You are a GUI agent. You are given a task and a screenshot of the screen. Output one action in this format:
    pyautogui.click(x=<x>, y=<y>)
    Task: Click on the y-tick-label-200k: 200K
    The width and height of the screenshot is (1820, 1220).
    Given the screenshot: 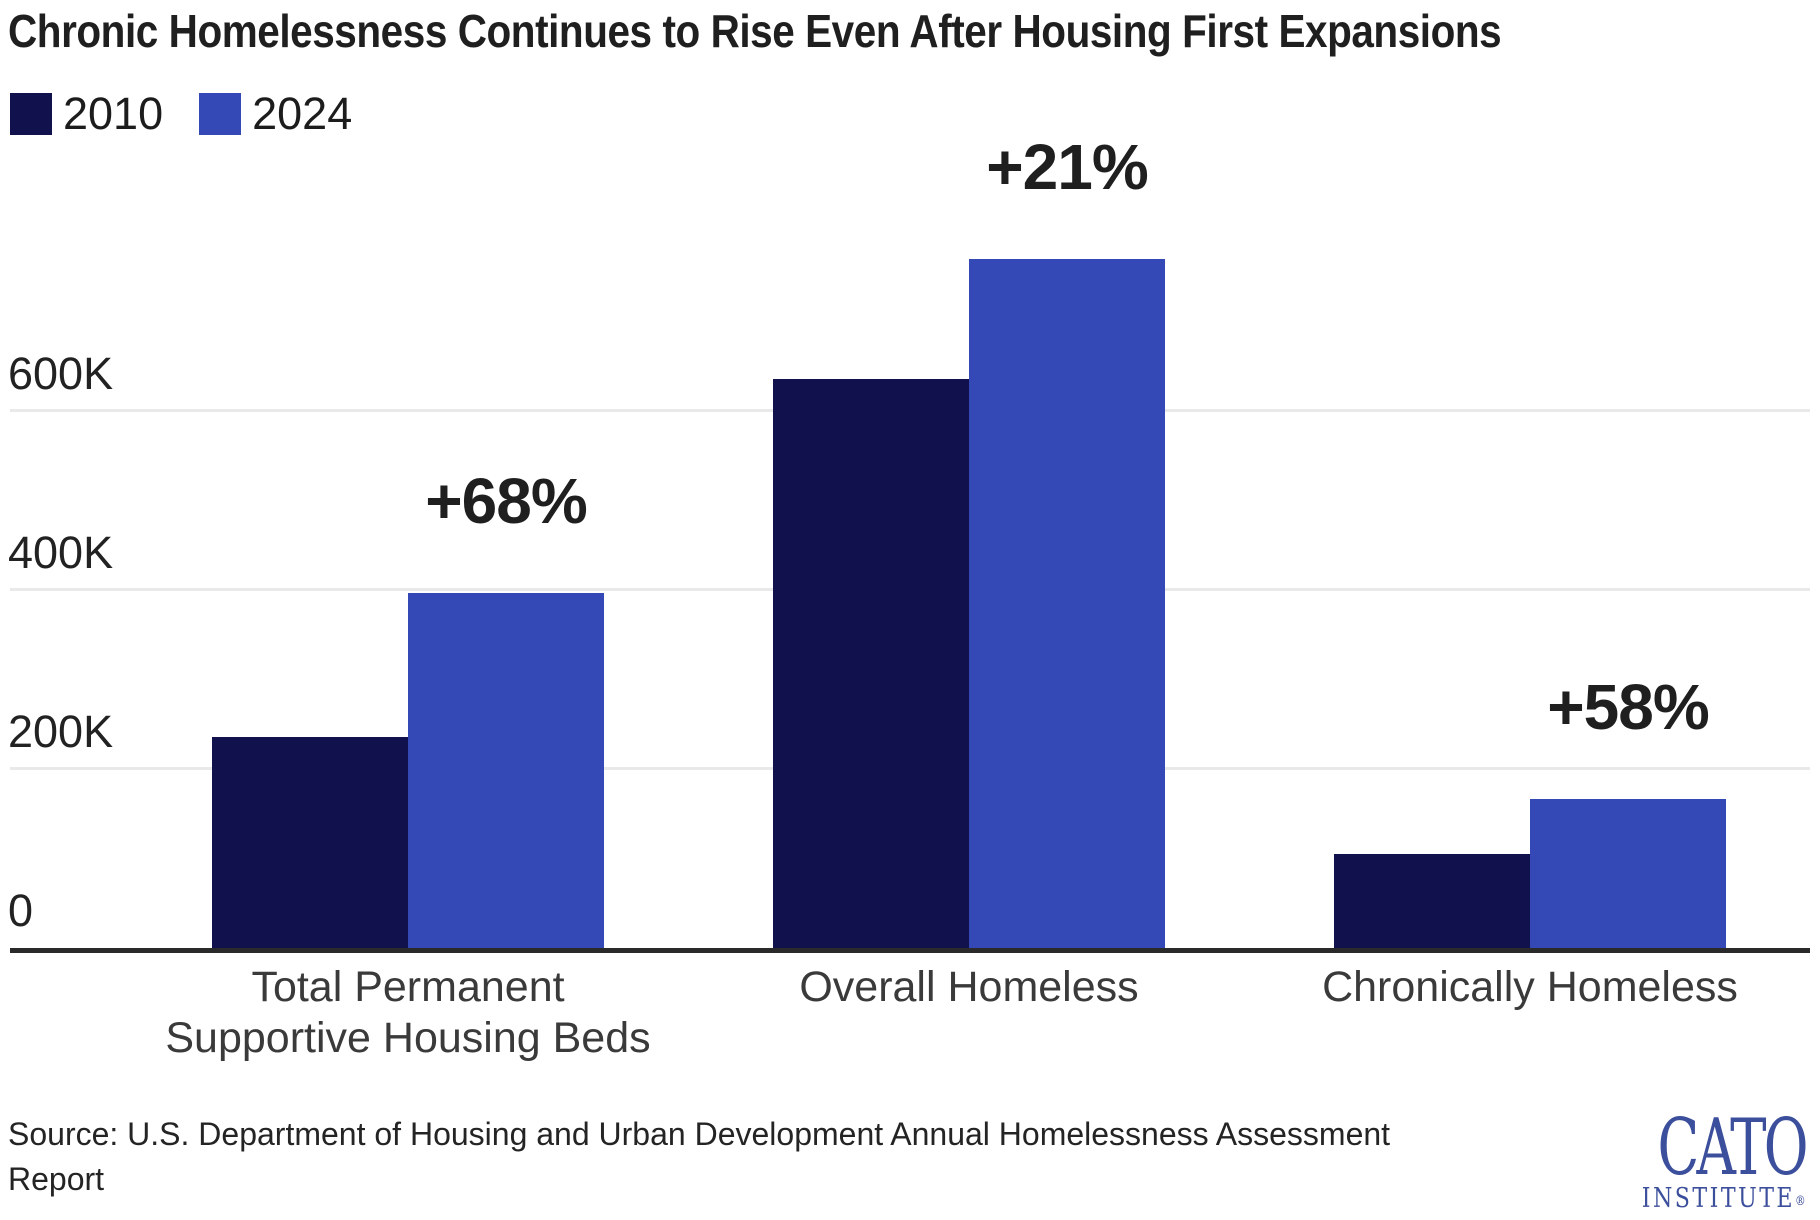 What is the action you would take?
    pyautogui.click(x=61, y=731)
    